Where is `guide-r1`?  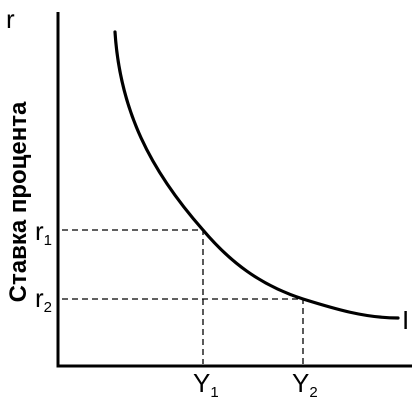
guide-r1 is located at coordinates (133, 296).